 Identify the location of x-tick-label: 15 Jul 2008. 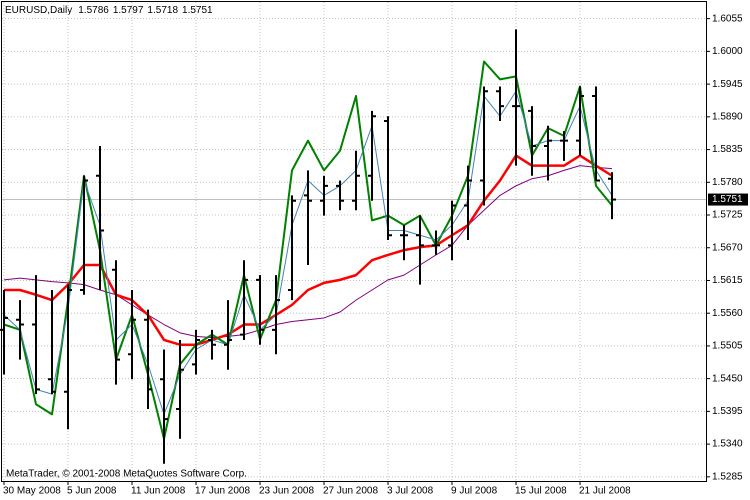
(541, 491).